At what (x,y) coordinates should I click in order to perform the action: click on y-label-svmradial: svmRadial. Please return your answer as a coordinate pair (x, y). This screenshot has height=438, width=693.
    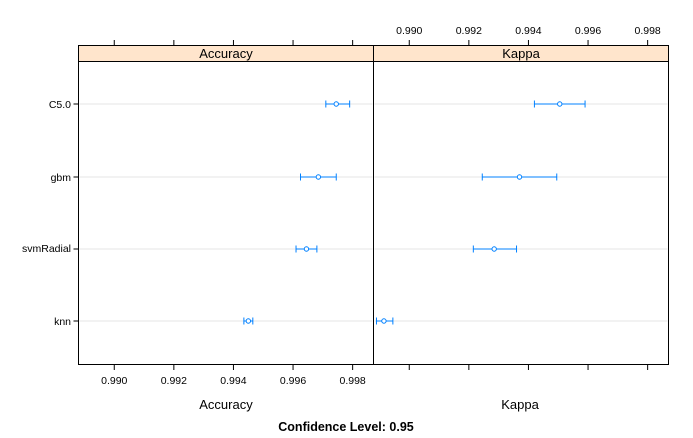
    Looking at the image, I should click on (46, 249).